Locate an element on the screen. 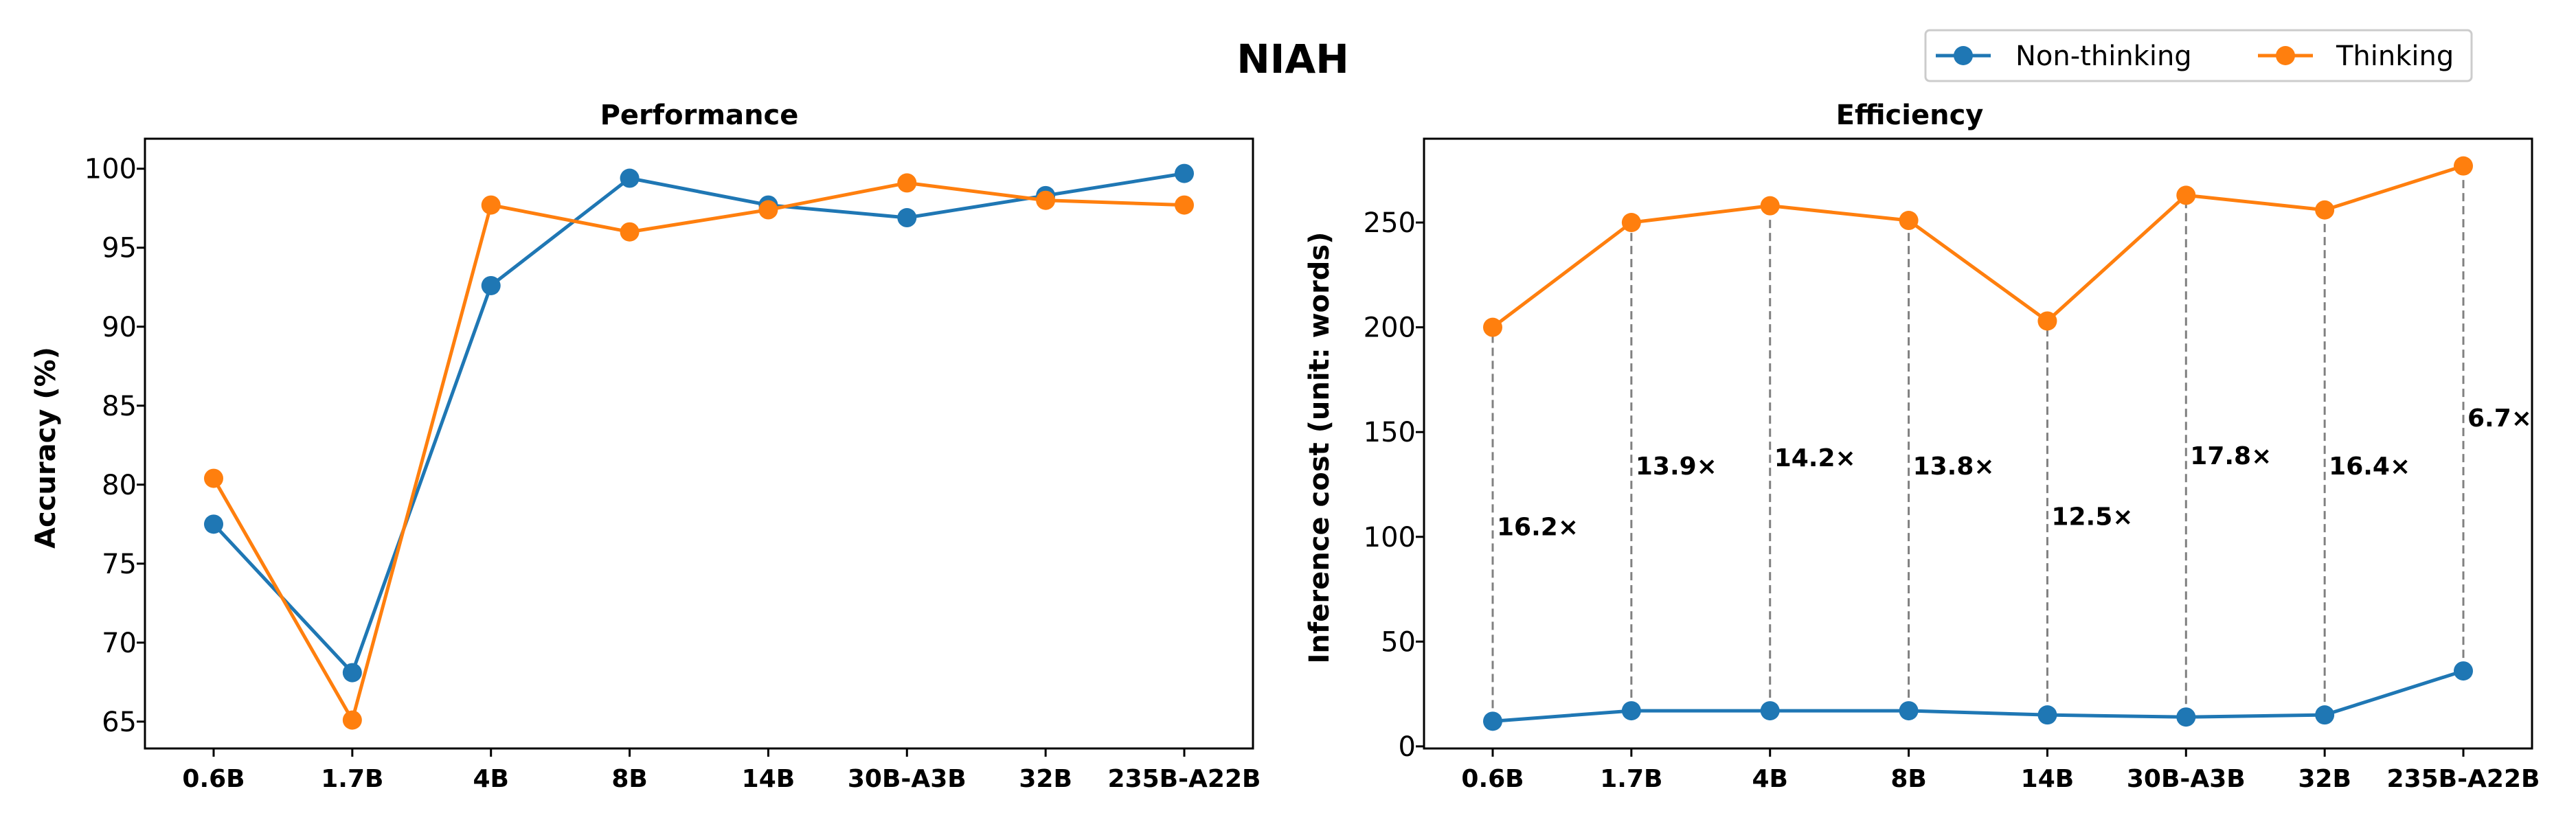  performance-x-tick-label: 4B is located at coordinates (491, 779).